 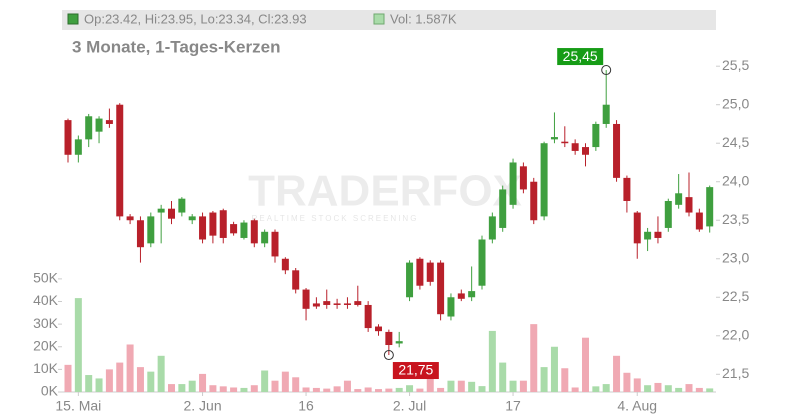 What do you see at coordinates (46, 368) in the screenshot?
I see `y2-tick-label: 10K` at bounding box center [46, 368].